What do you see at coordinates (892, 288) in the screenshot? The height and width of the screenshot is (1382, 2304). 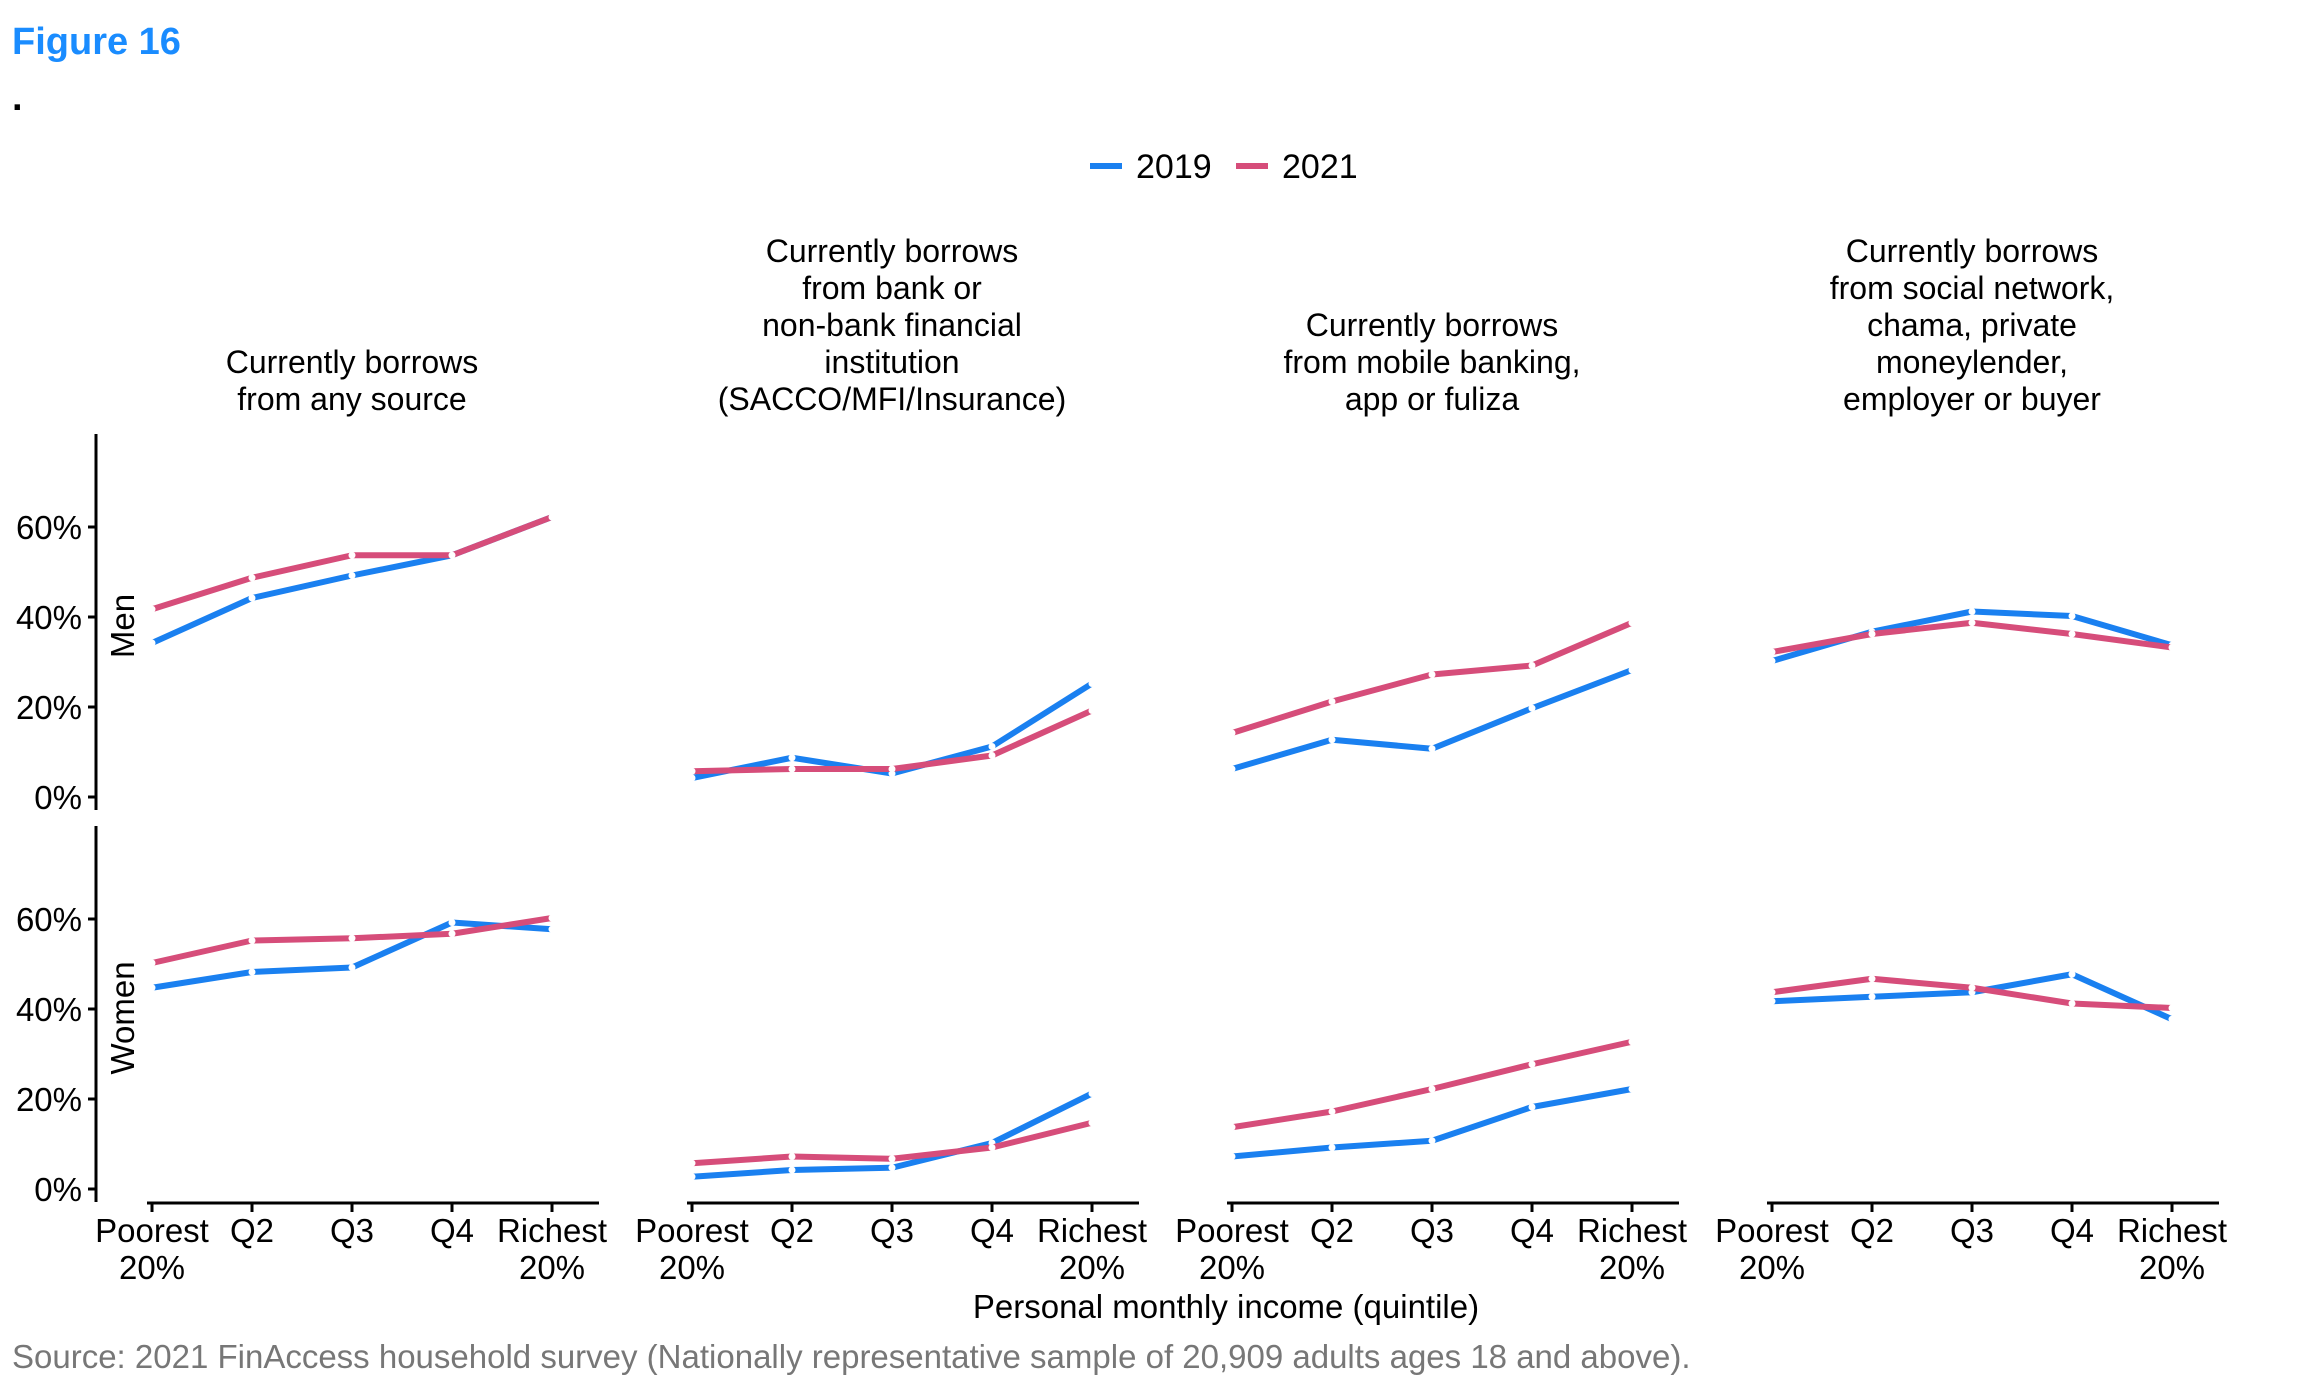 I see `facet-strip-title-line: from bank or` at bounding box center [892, 288].